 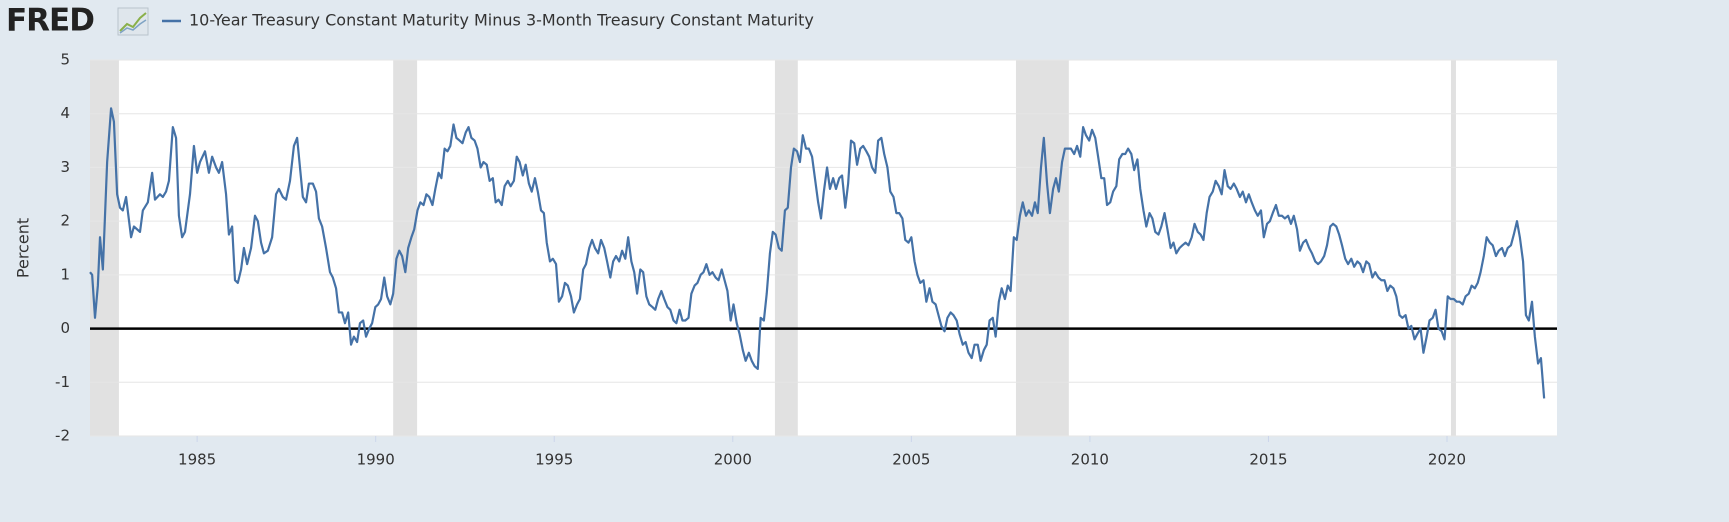 What do you see at coordinates (62, 436) in the screenshot?
I see `y-tick-label: -2` at bounding box center [62, 436].